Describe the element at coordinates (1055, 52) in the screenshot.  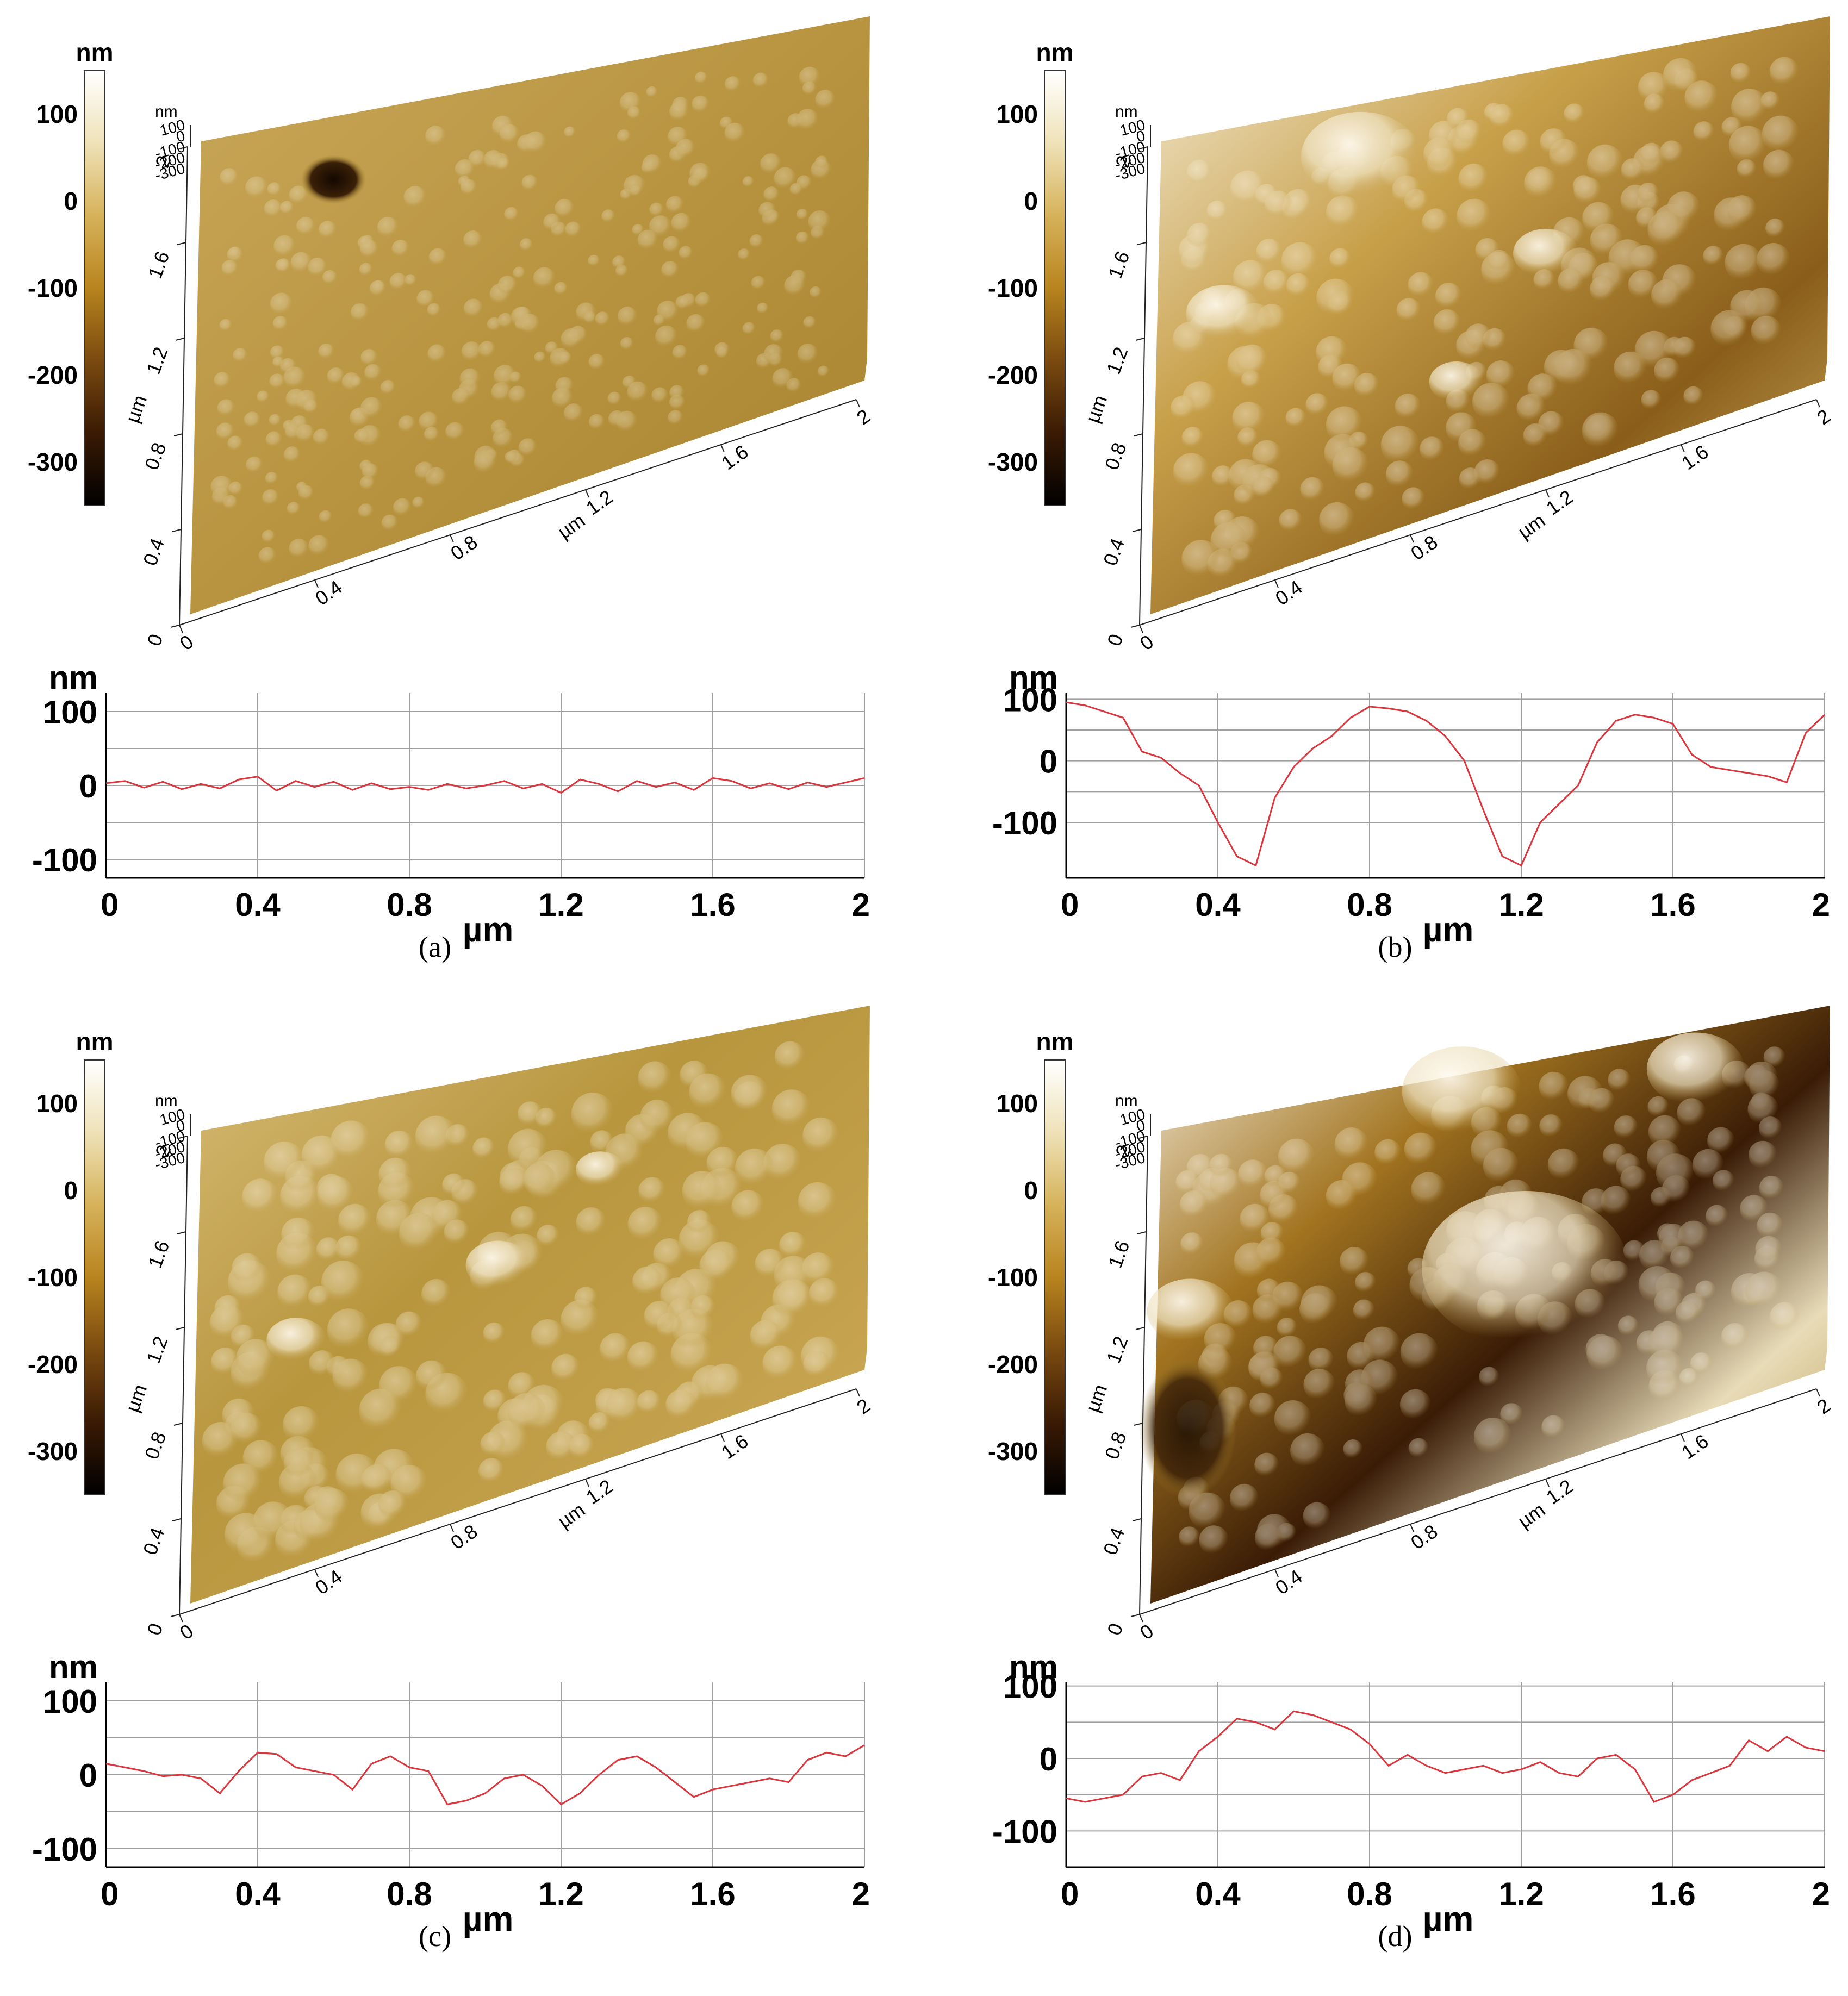
I see `colorbar-unit: nm` at that location.